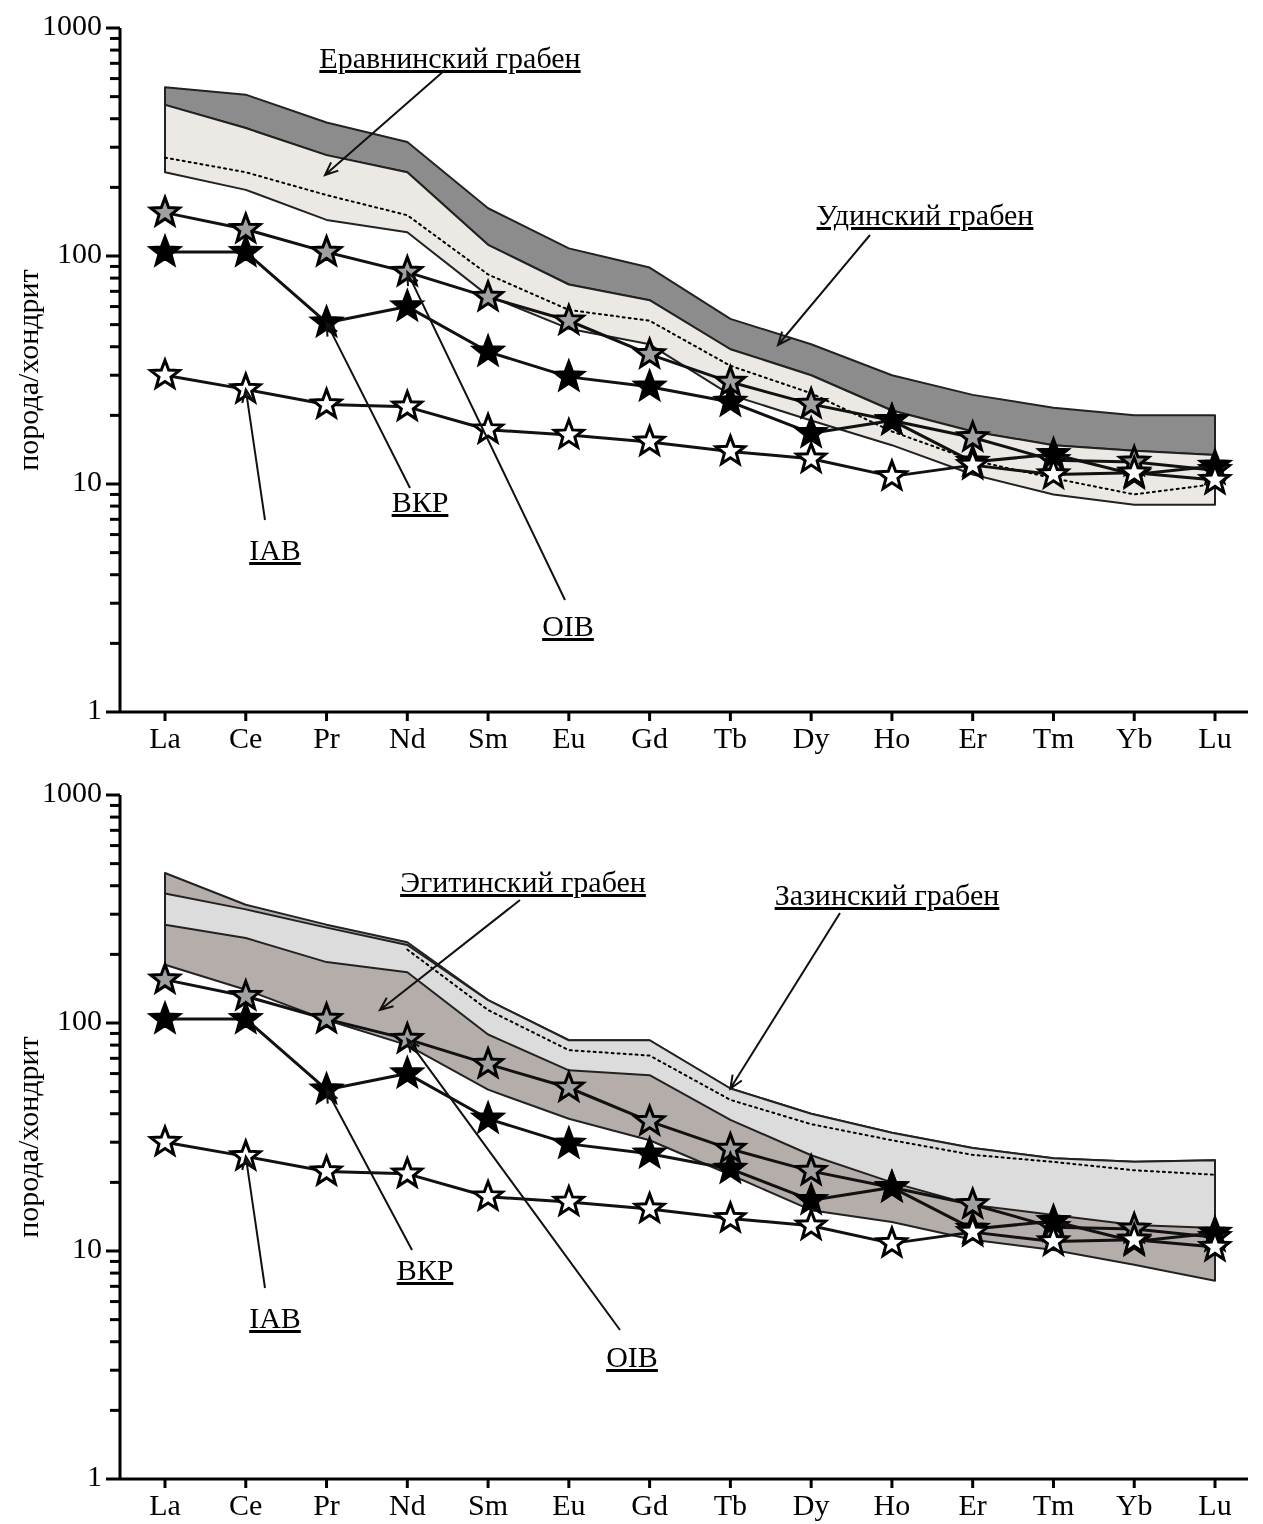 The width and height of the screenshot is (1263, 1524). I want to click on annotation: Еравнинский грабен, so click(450, 57).